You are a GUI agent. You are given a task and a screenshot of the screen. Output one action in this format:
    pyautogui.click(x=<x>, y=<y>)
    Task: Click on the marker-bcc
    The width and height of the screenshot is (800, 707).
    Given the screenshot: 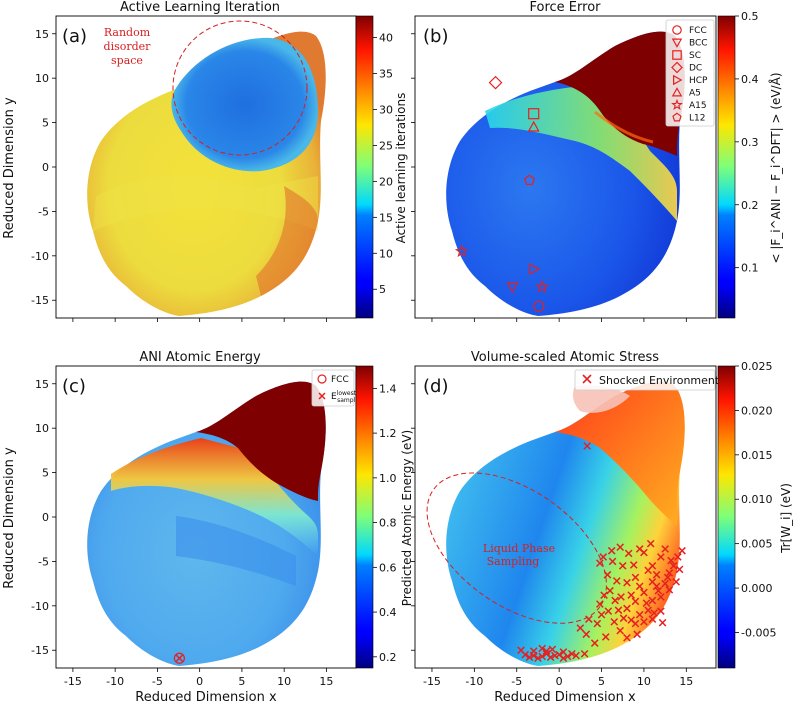 What is the action you would take?
    pyautogui.click(x=512, y=288)
    